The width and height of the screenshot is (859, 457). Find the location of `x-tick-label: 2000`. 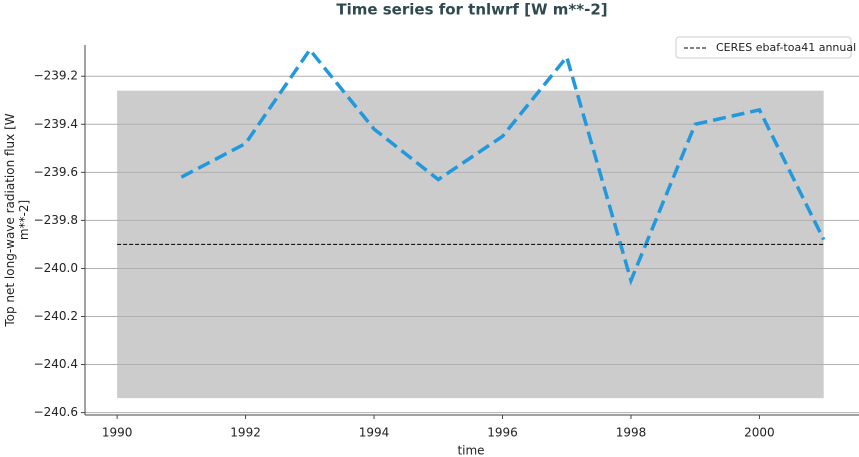

x-tick-label: 2000 is located at coordinates (759, 433).